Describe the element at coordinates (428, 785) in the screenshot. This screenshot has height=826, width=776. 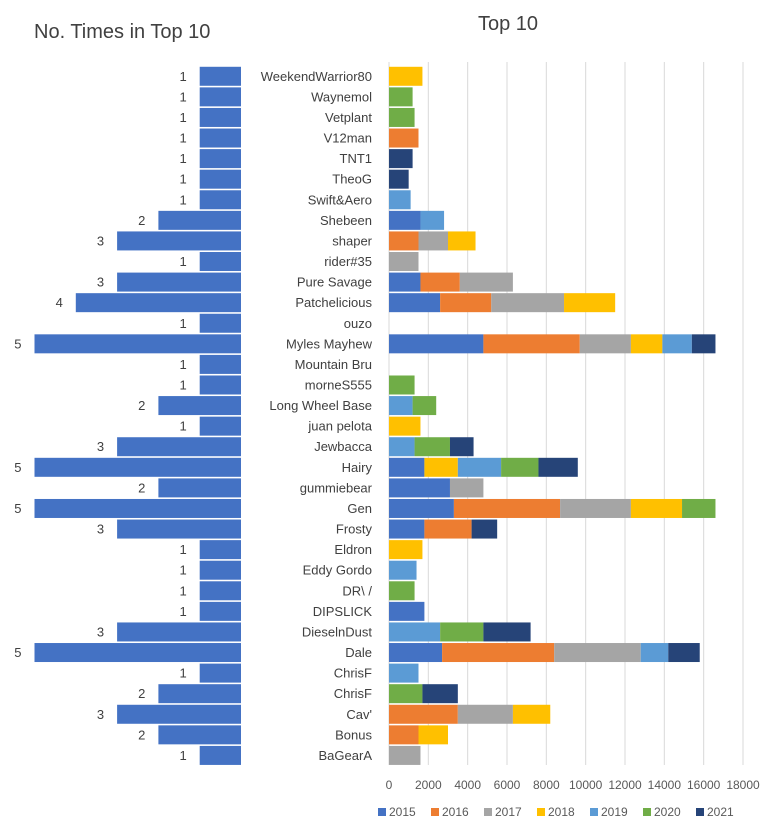
I see `x-tick-label: 2000` at that location.